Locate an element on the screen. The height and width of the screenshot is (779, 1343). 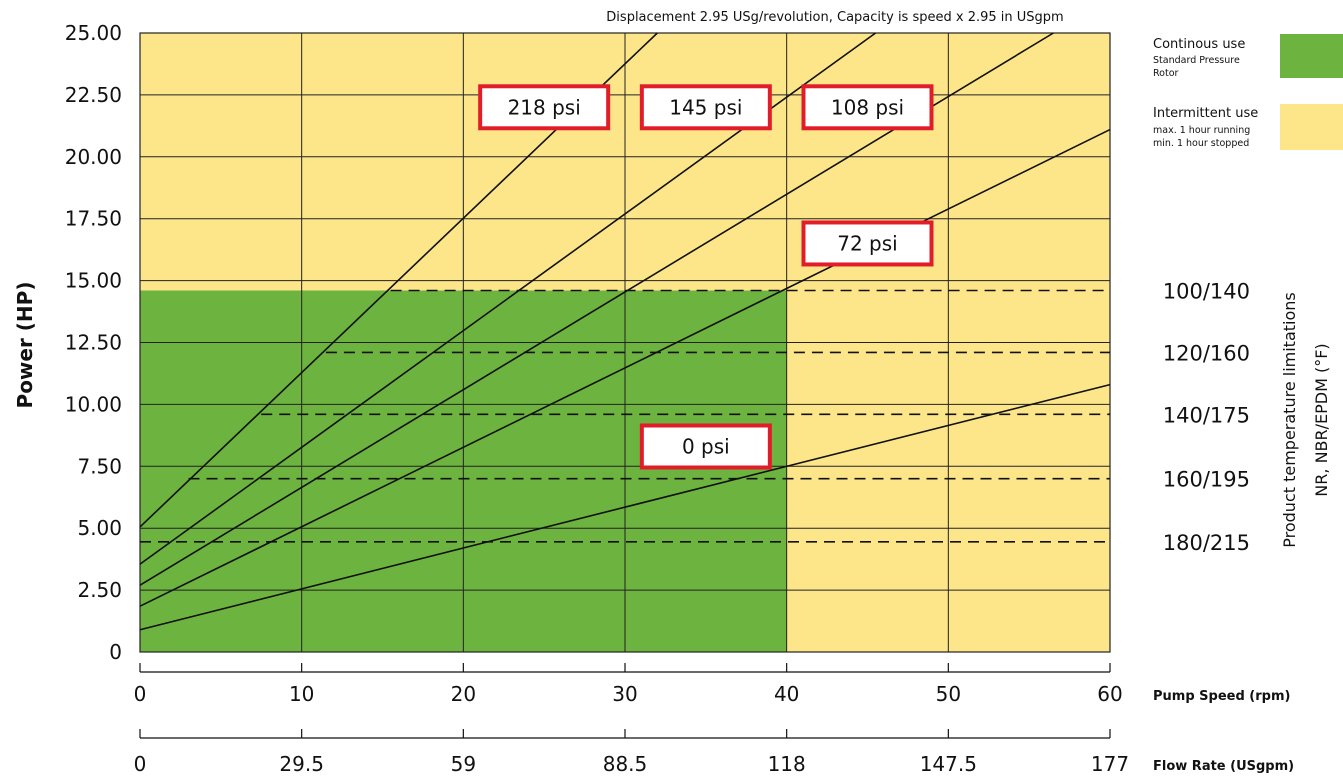
y-tick-label-2-50: 2.50 is located at coordinates (99, 590).